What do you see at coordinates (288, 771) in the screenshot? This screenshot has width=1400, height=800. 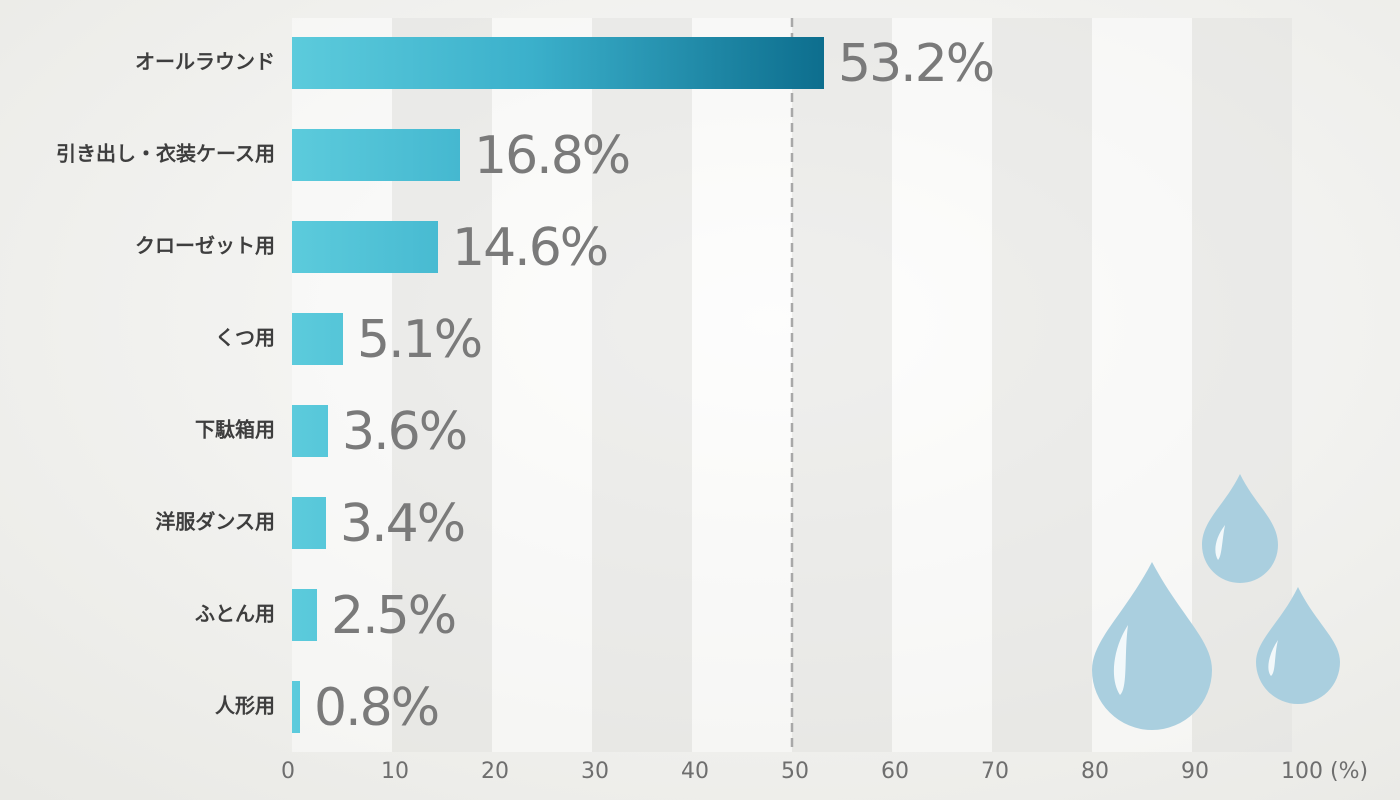 I see `x-tick-label: 0` at bounding box center [288, 771].